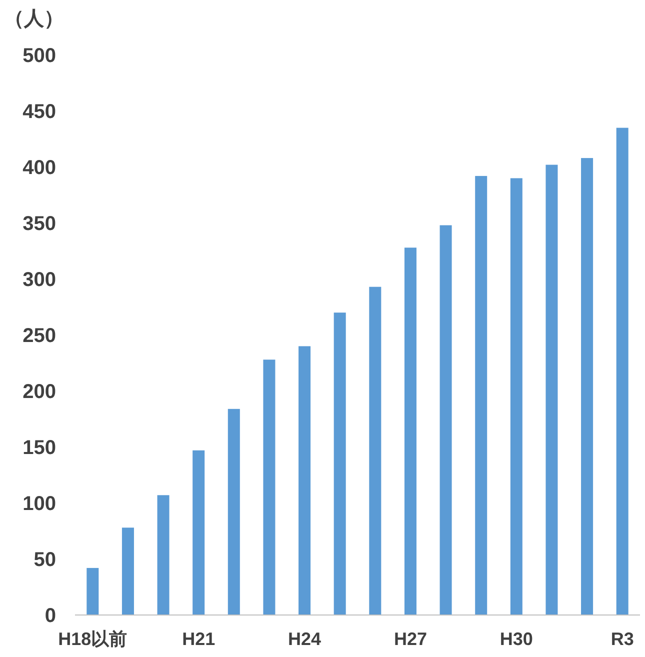  What do you see at coordinates (39, 504) in the screenshot?
I see `y-tick-label: 100` at bounding box center [39, 504].